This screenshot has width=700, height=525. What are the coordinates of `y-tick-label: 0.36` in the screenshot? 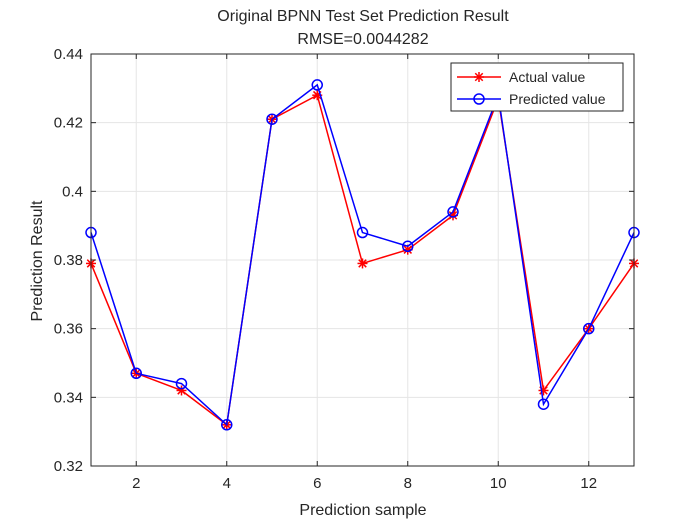 It's located at (68, 329).